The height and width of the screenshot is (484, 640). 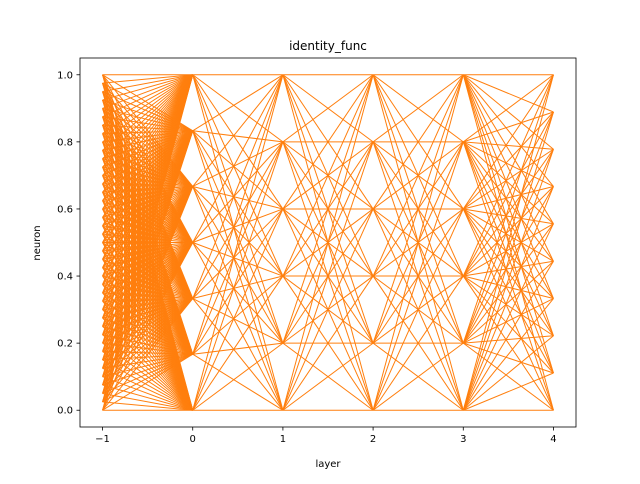 I want to click on x-tick-label: 2, so click(x=373, y=439).